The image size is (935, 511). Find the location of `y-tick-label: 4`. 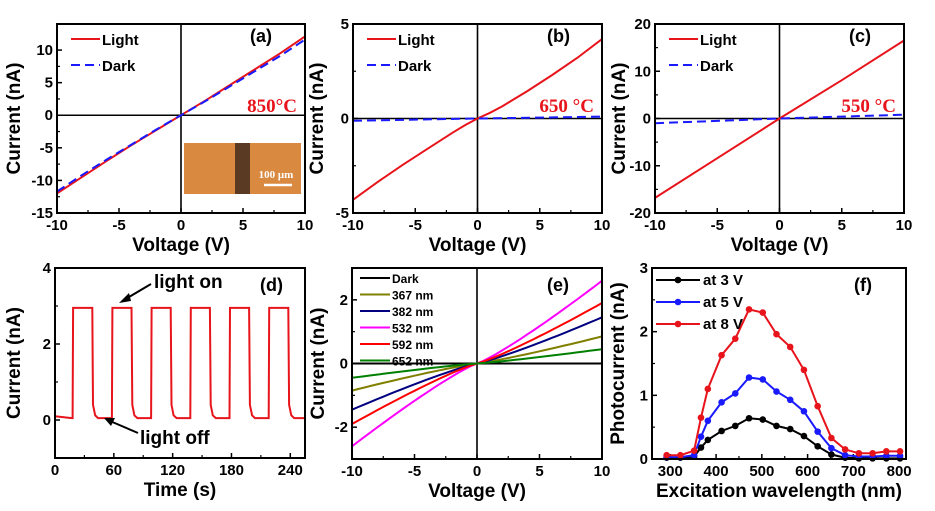

y-tick-label: 4 is located at coordinates (47, 268).